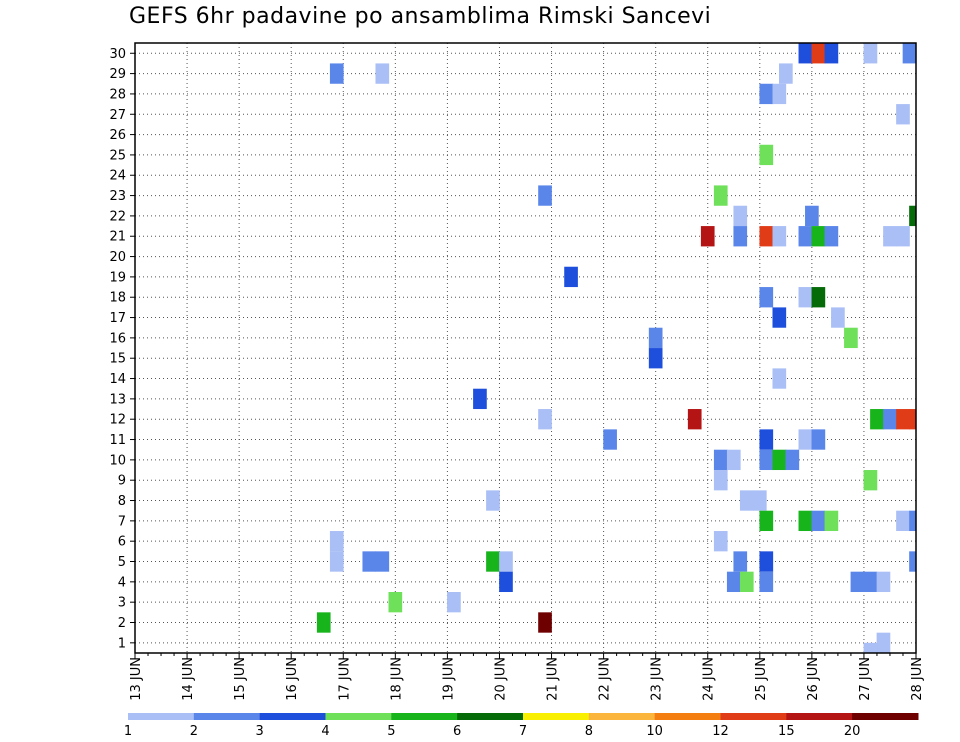  Describe the element at coordinates (117, 135) in the screenshot. I see `y-tick-label: 26` at that location.